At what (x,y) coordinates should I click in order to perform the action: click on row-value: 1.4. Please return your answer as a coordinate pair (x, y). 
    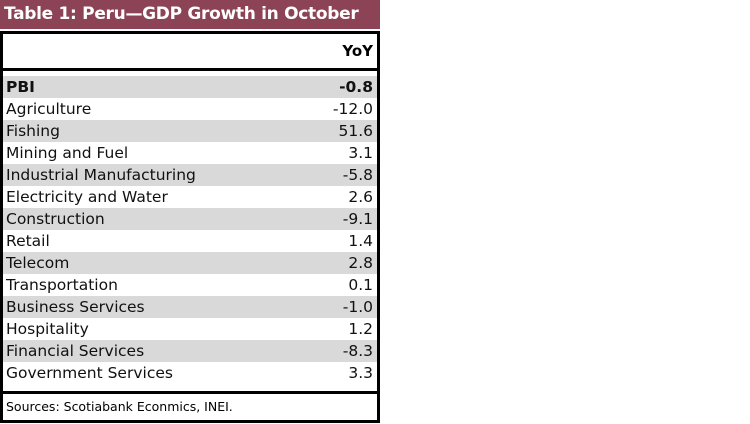
    Looking at the image, I should click on (360, 241).